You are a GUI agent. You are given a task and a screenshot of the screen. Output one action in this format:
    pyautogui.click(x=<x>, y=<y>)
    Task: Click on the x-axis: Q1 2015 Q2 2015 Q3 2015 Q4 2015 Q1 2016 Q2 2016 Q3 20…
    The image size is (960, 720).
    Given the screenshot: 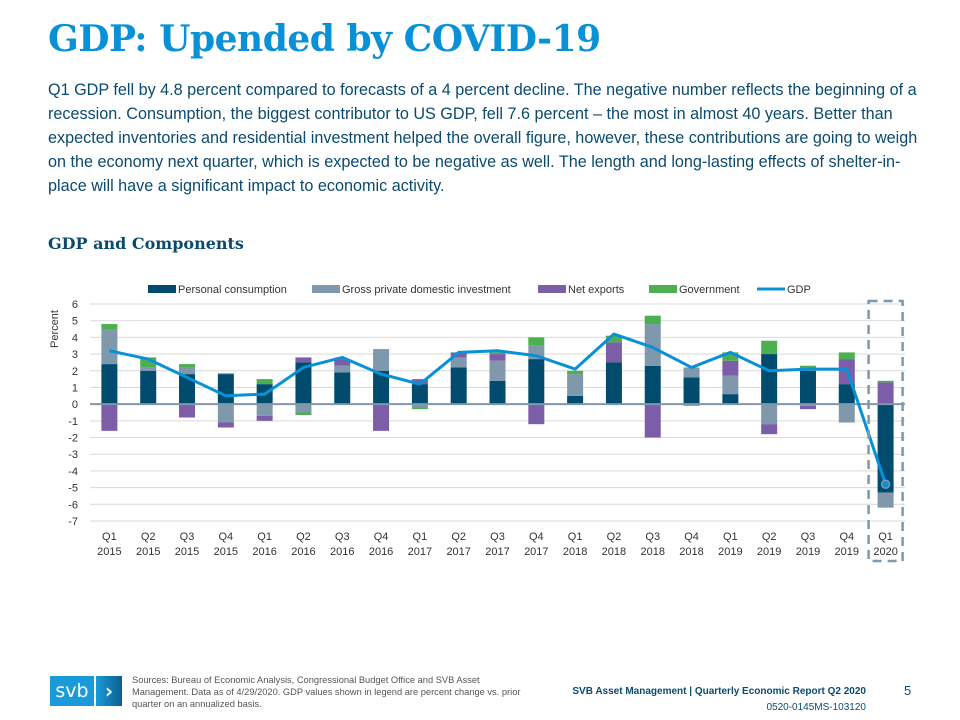 What is the action you would take?
    pyautogui.click(x=497, y=544)
    